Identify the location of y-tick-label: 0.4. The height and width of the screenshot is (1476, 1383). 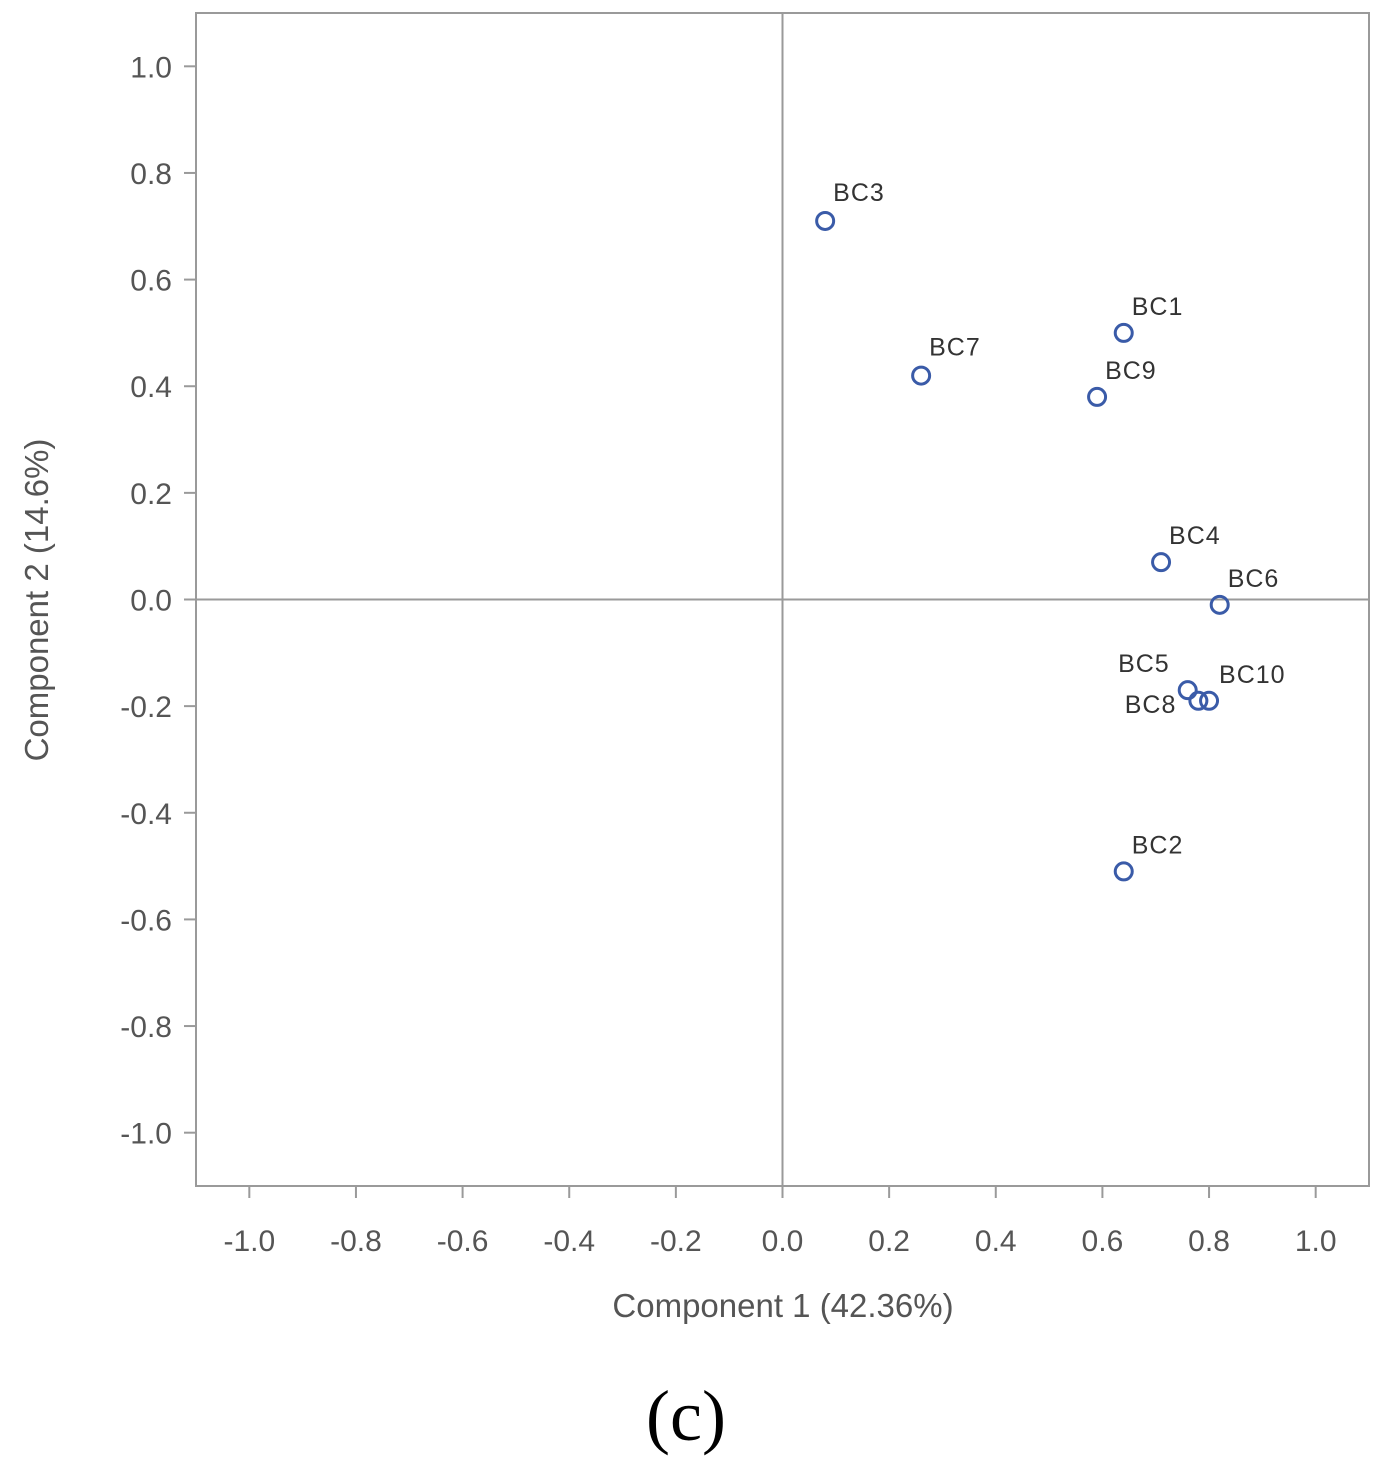
(151, 387).